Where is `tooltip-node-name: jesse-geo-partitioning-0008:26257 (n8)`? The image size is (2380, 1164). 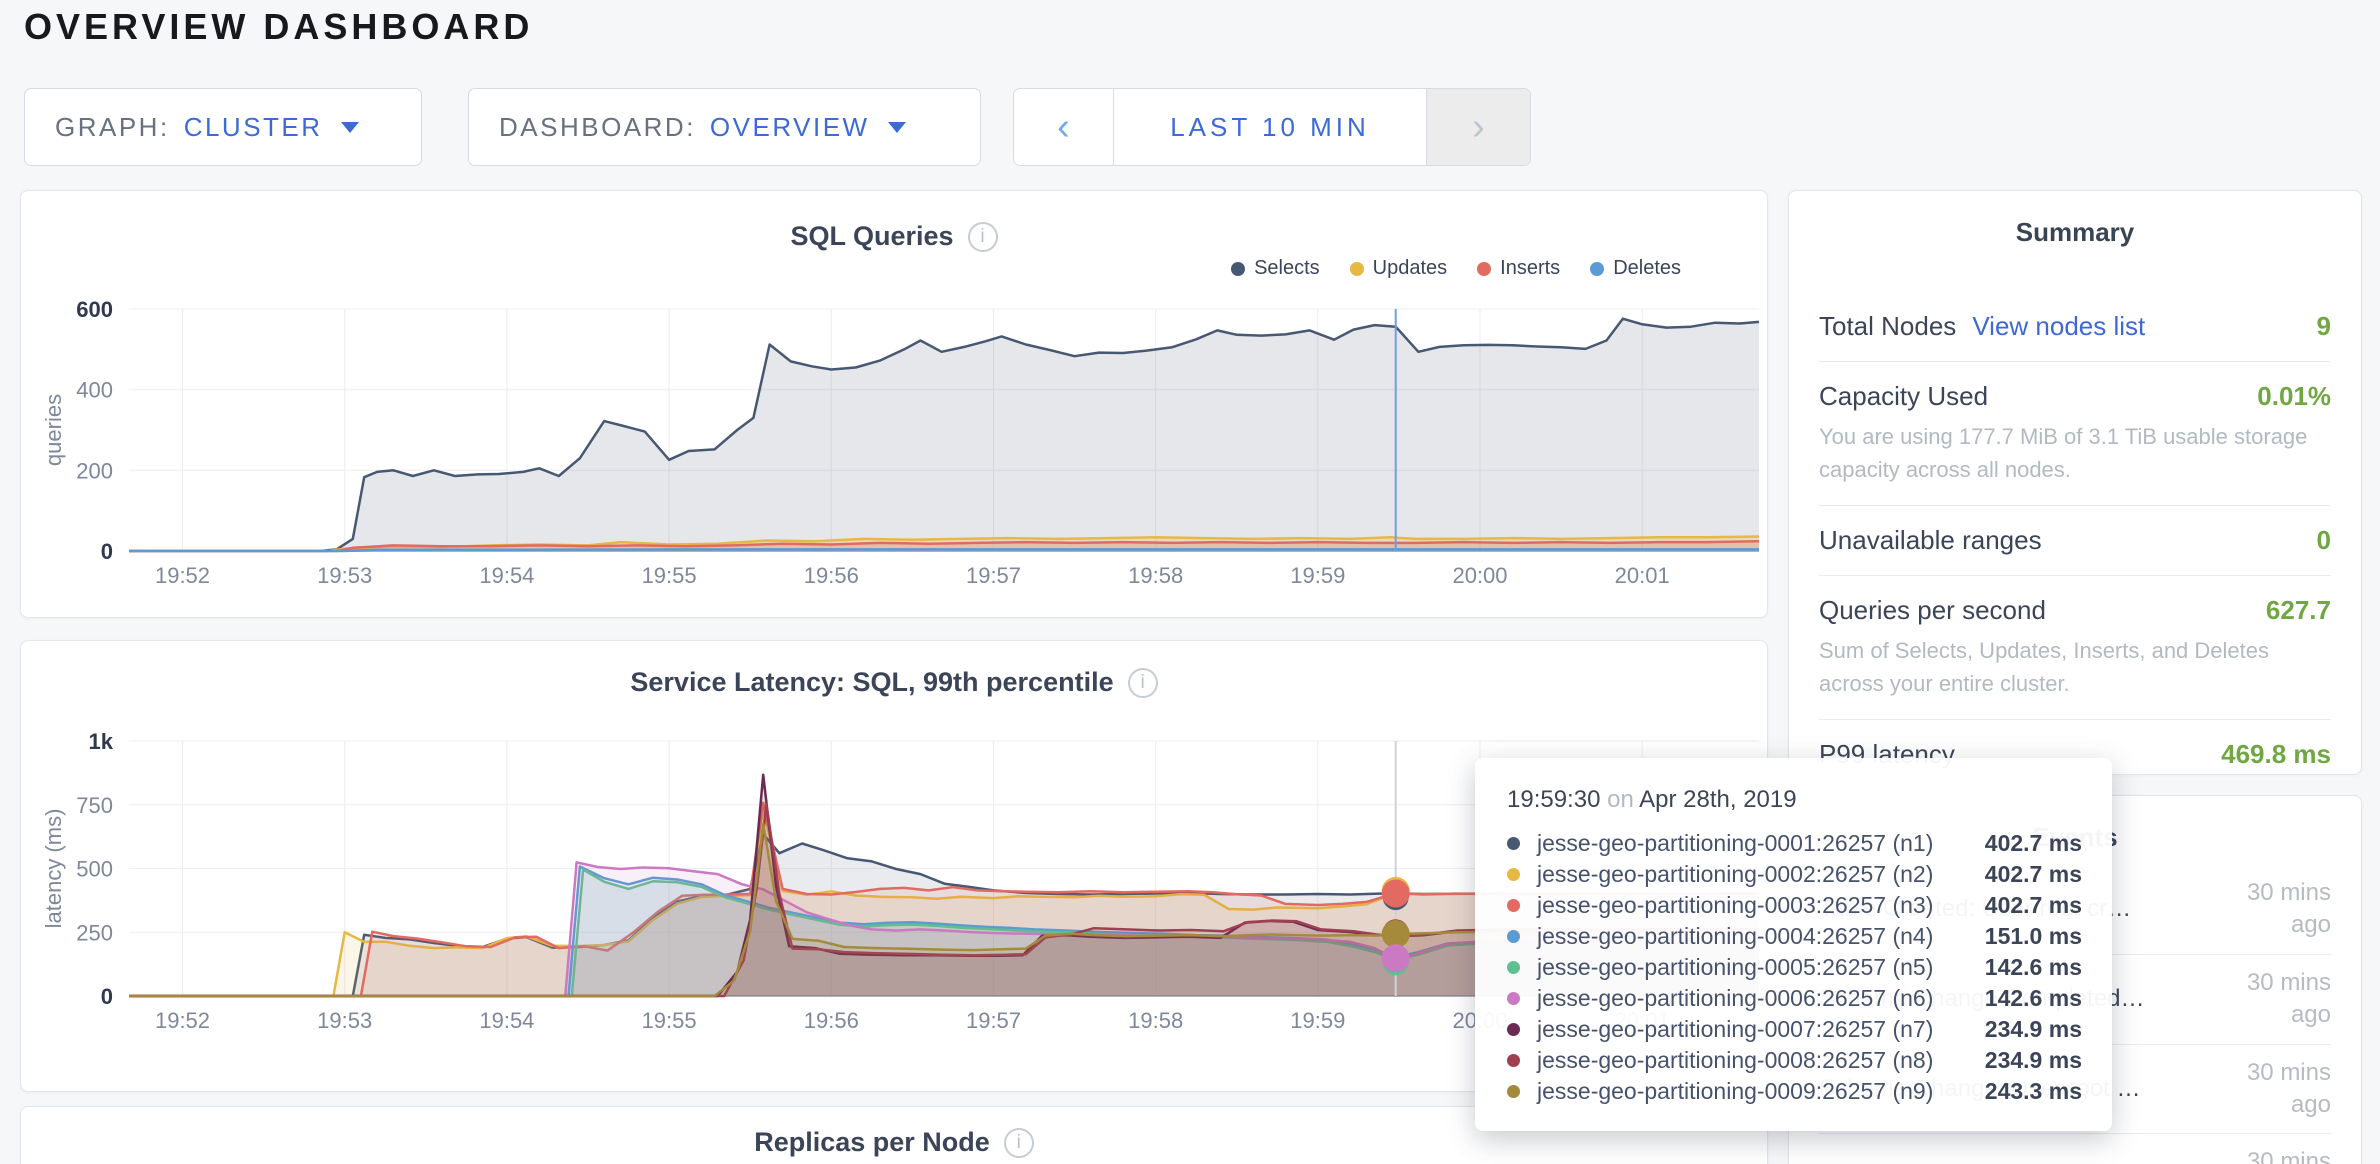 tooltip-node-name: jesse-geo-partitioning-0008:26257 (n8) is located at coordinates (1735, 1060).